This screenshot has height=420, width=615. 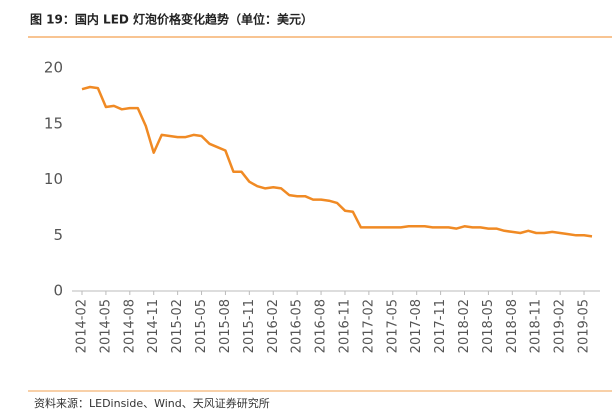 I want to click on x-tick-label: 2017-11, so click(x=440, y=326).